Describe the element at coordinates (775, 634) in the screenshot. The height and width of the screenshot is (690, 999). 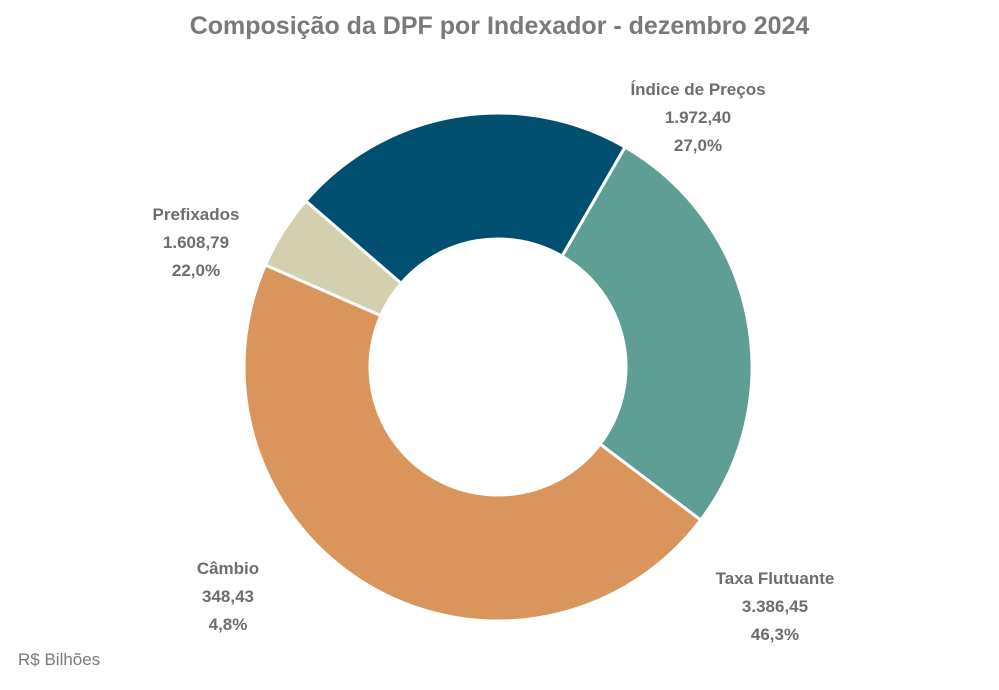
I see `slice-label-percent-taxa-flutuante: 46,3%` at that location.